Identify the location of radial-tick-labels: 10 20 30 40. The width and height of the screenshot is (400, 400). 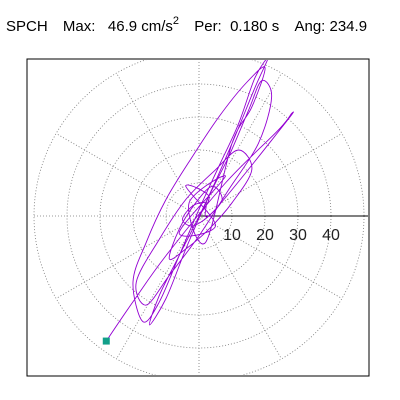
(281, 235).